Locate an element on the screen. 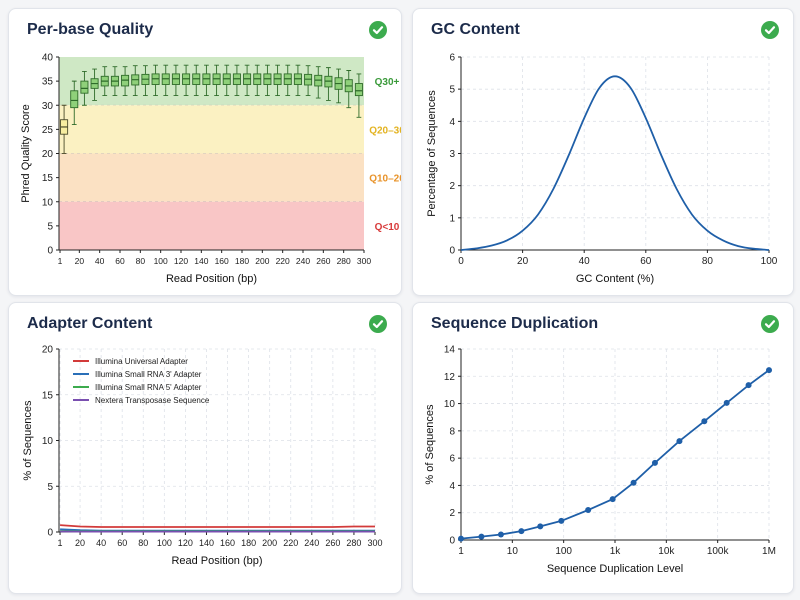  legend-label: Illumina Universal Adapter is located at coordinates (141, 361).